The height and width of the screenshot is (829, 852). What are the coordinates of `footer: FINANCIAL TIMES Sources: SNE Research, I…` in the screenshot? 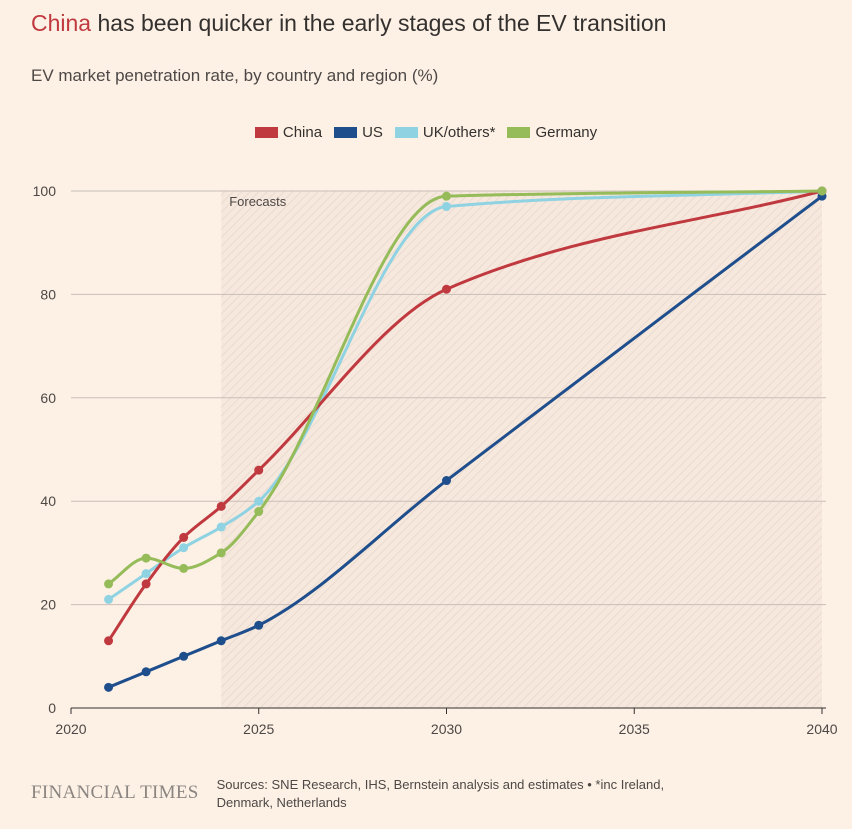 It's located at (374, 794).